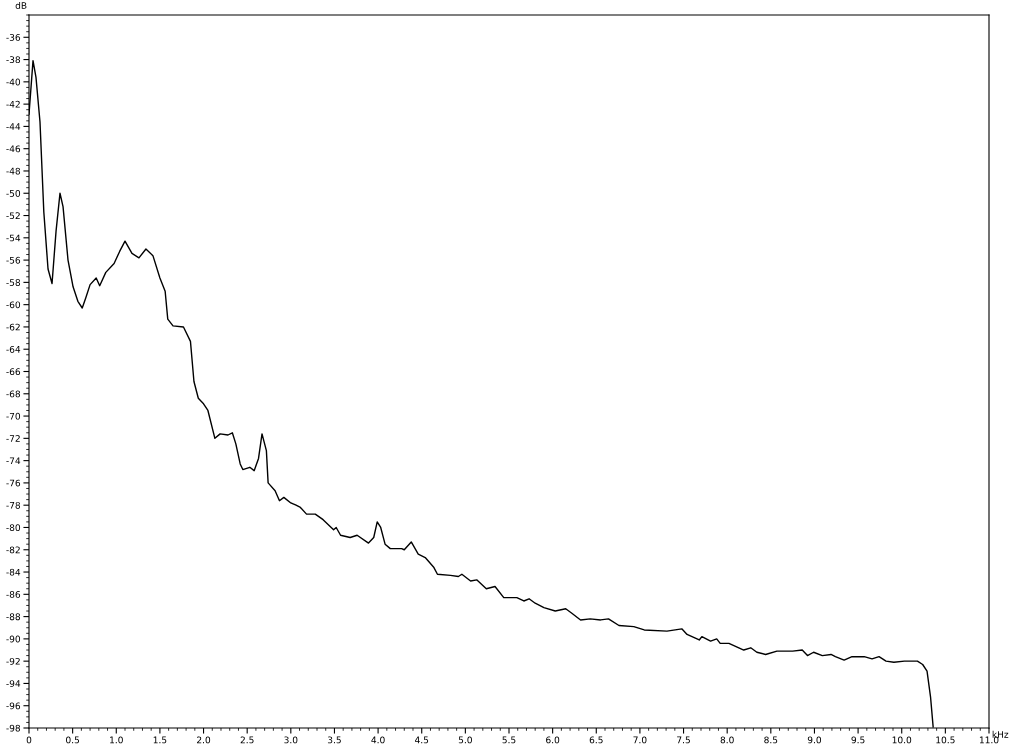  Describe the element at coordinates (13, 394) in the screenshot. I see `y-tick-label: -68` at that location.